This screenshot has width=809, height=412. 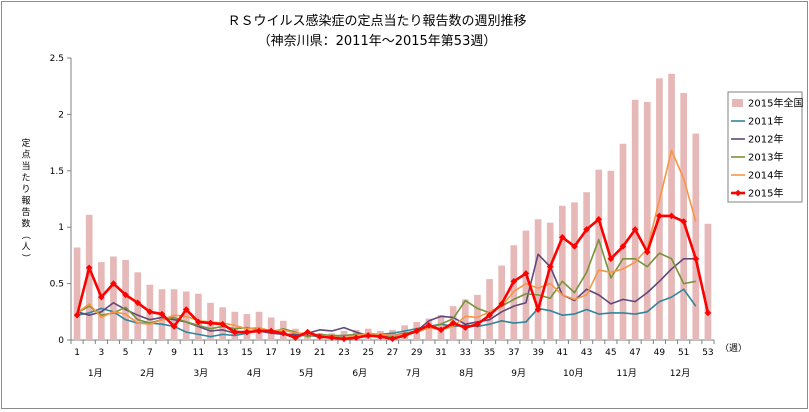 I want to click on x-tick-label: 29, so click(x=417, y=353).